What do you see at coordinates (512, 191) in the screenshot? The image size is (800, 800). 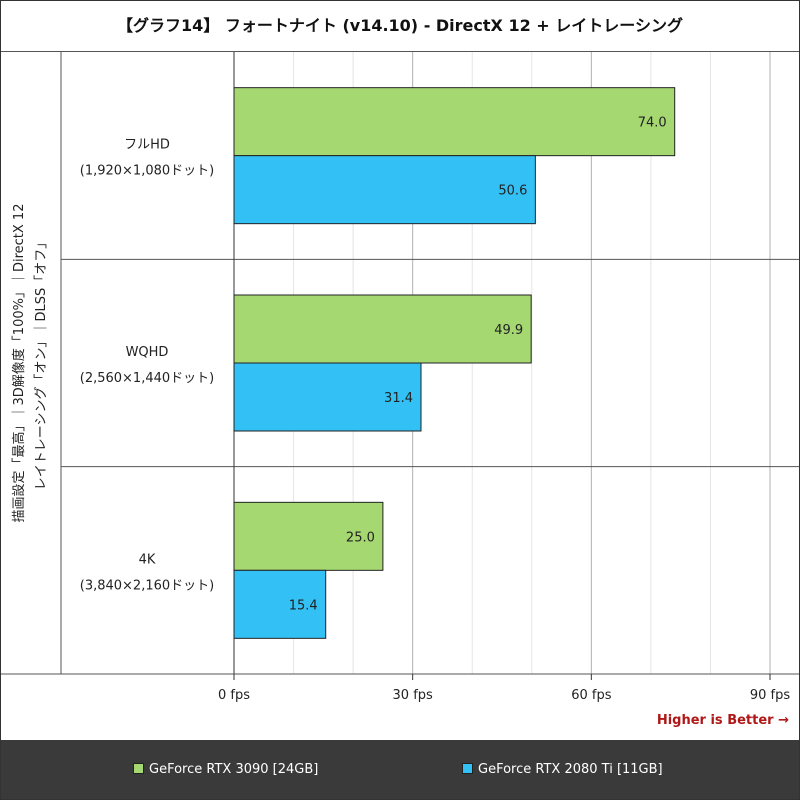 I see `bar-value-label: 50.6` at bounding box center [512, 191].